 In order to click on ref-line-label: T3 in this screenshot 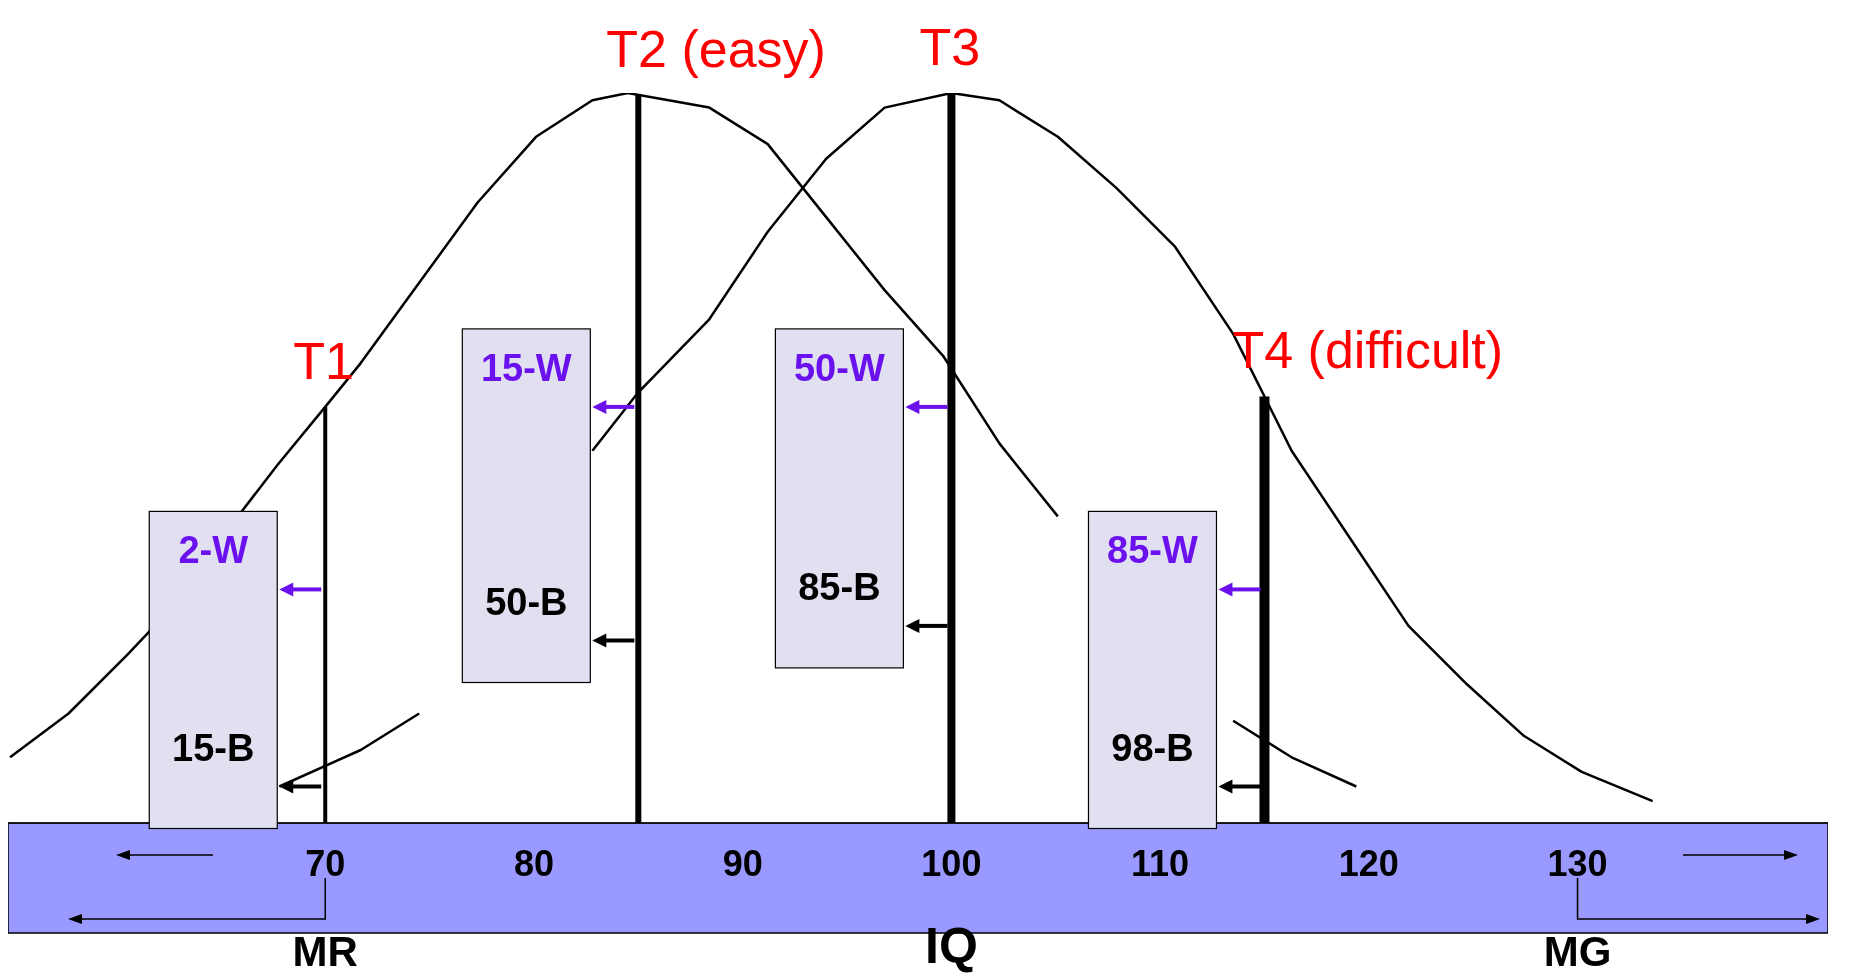, I will do `click(950, 47)`.